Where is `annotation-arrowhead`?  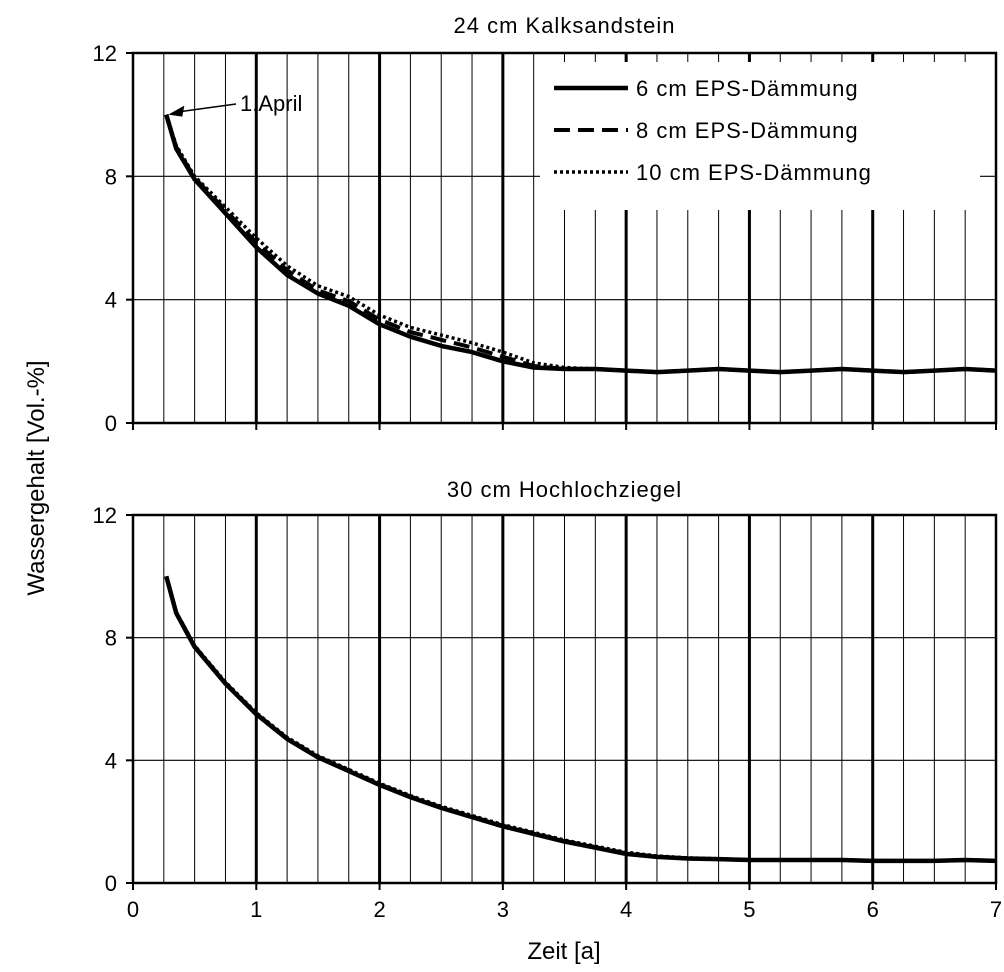
annotation-arrowhead is located at coordinates (176, 111).